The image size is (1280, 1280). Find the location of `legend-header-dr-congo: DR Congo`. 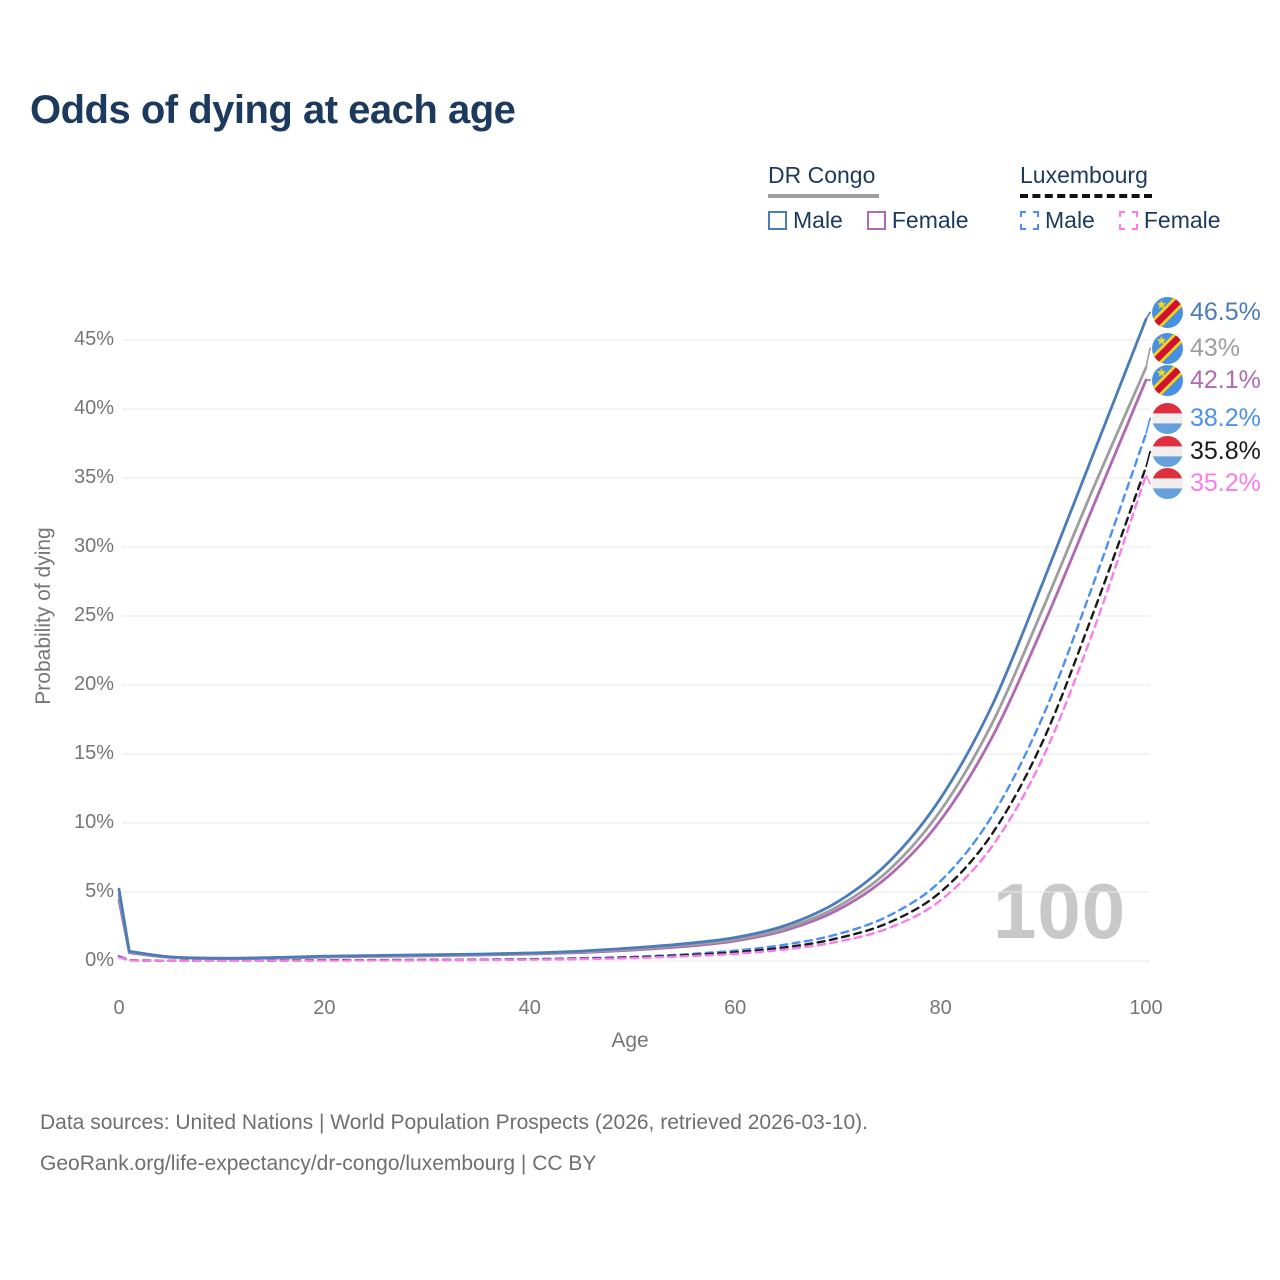

legend-header-dr-congo: DR Congo is located at coordinates (824, 180).